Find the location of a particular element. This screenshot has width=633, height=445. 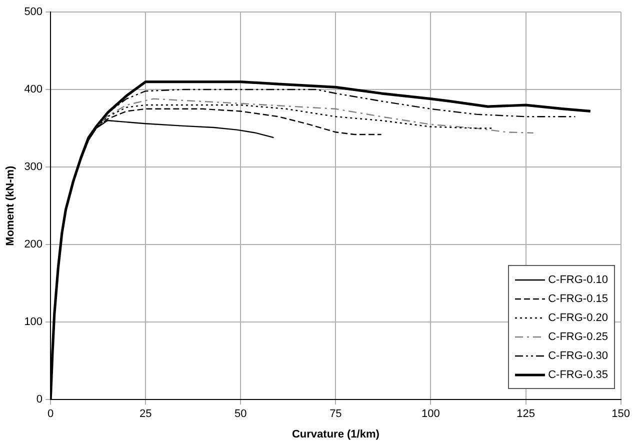

x-tick-label: 50 is located at coordinates (240, 414).